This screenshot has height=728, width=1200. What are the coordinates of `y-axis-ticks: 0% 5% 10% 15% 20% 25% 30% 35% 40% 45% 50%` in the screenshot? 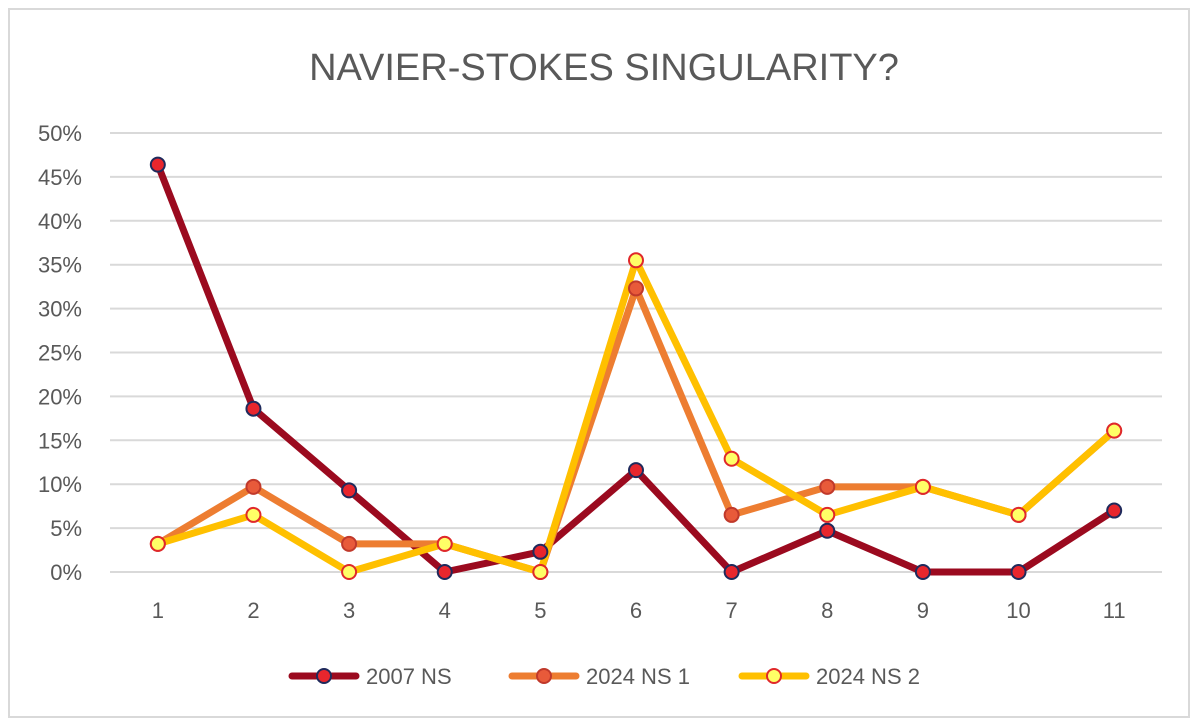 It's located at (60, 353).